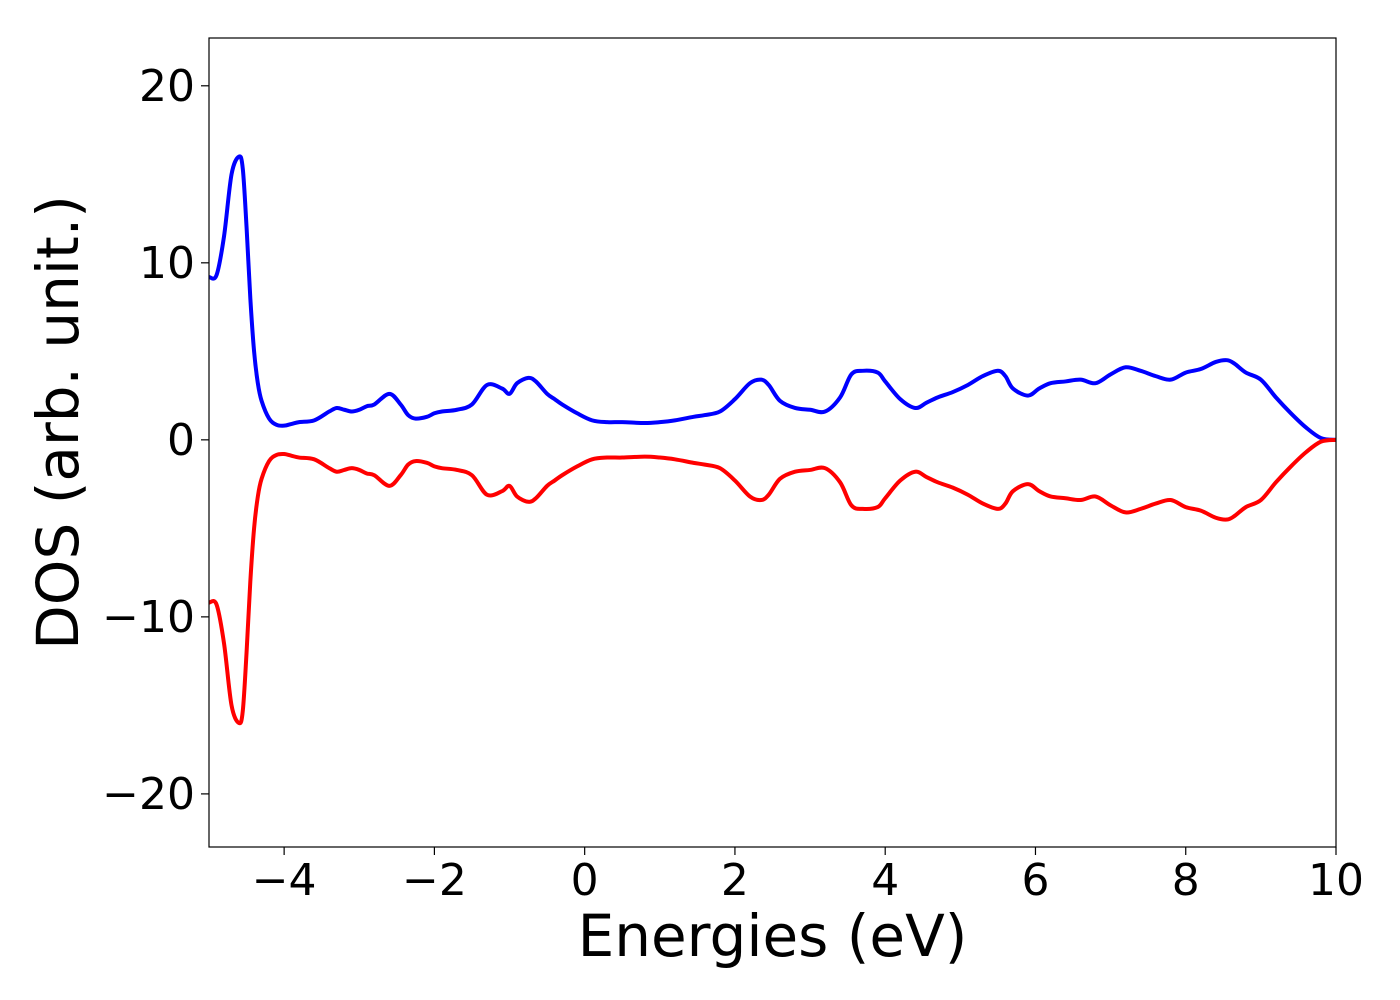 This screenshot has height=1000, width=1400. Describe the element at coordinates (885, 880) in the screenshot. I see `x-tick-label: 4` at that location.